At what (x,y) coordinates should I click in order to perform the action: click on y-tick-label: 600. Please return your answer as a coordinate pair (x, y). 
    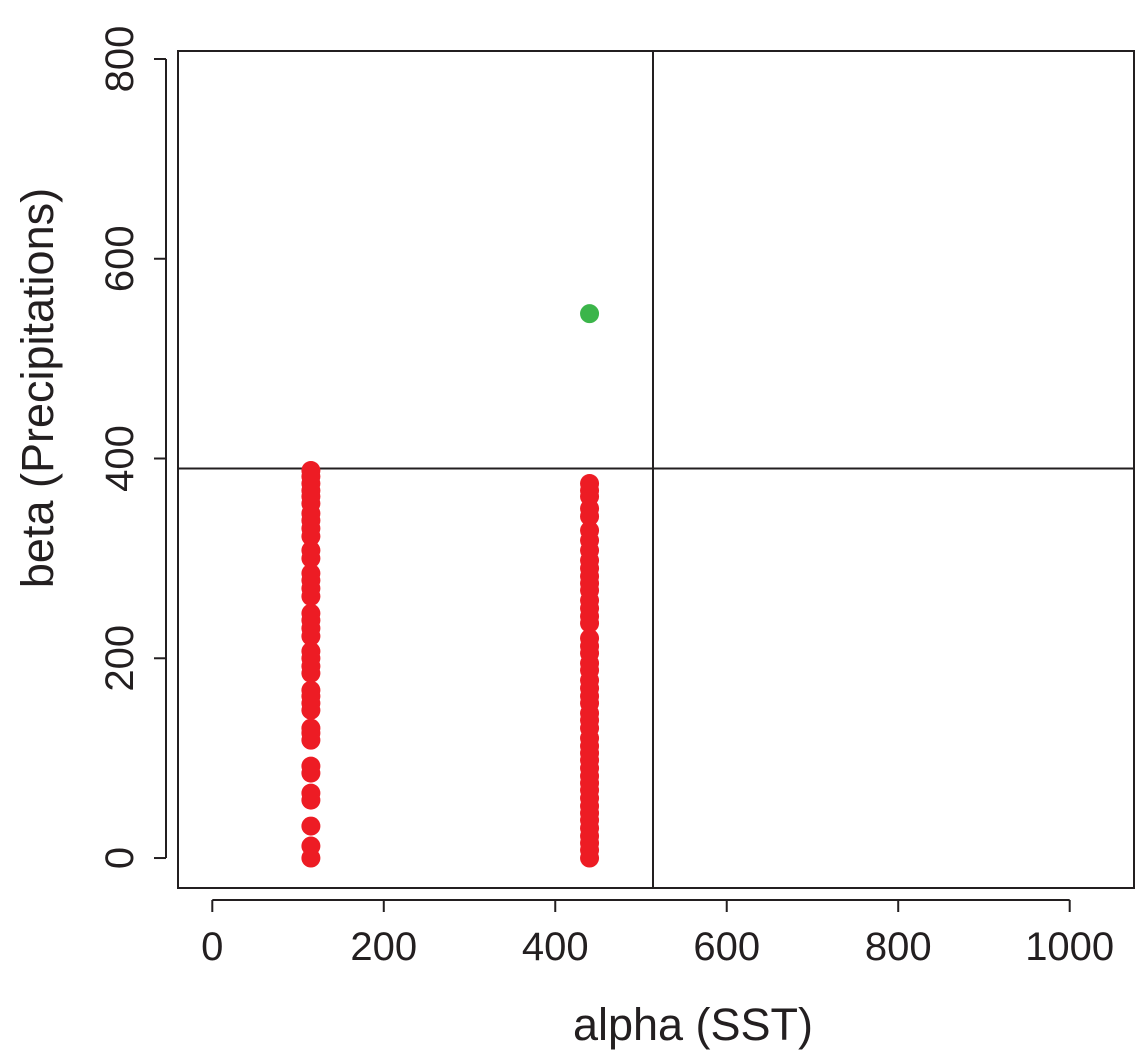
    Looking at the image, I should click on (120, 258).